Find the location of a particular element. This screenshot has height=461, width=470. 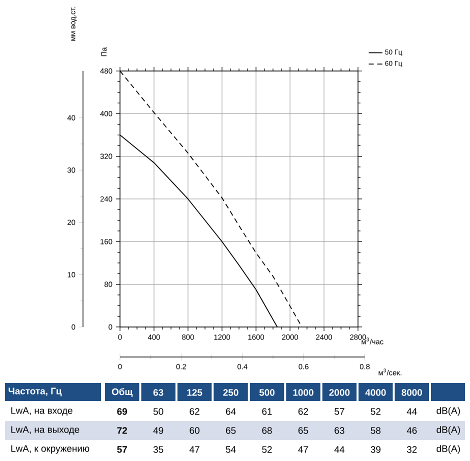

x-tick-label: 4000 is located at coordinates (375, 392).